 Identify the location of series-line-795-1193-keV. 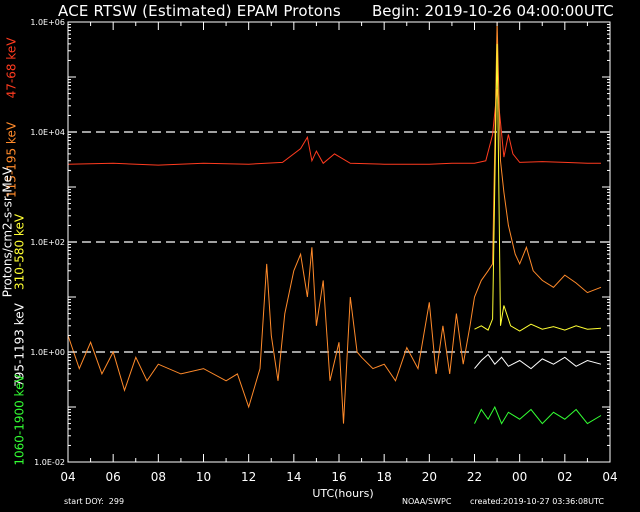
(538, 361).